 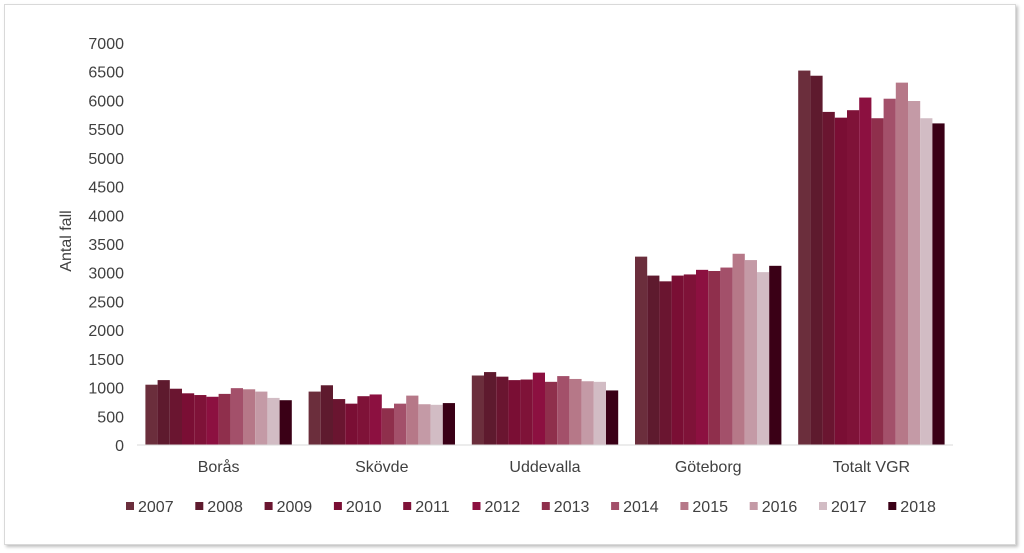 I want to click on legend-label: 2012, so click(x=503, y=507).